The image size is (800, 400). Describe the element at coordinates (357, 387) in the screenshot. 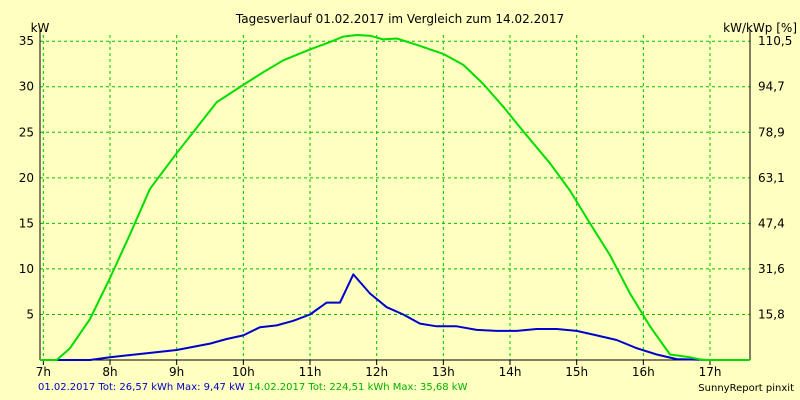

I see `legend-series-2: 14.02.2017 Tot: 224,51 kWh Max: 35,68 kW` at that location.